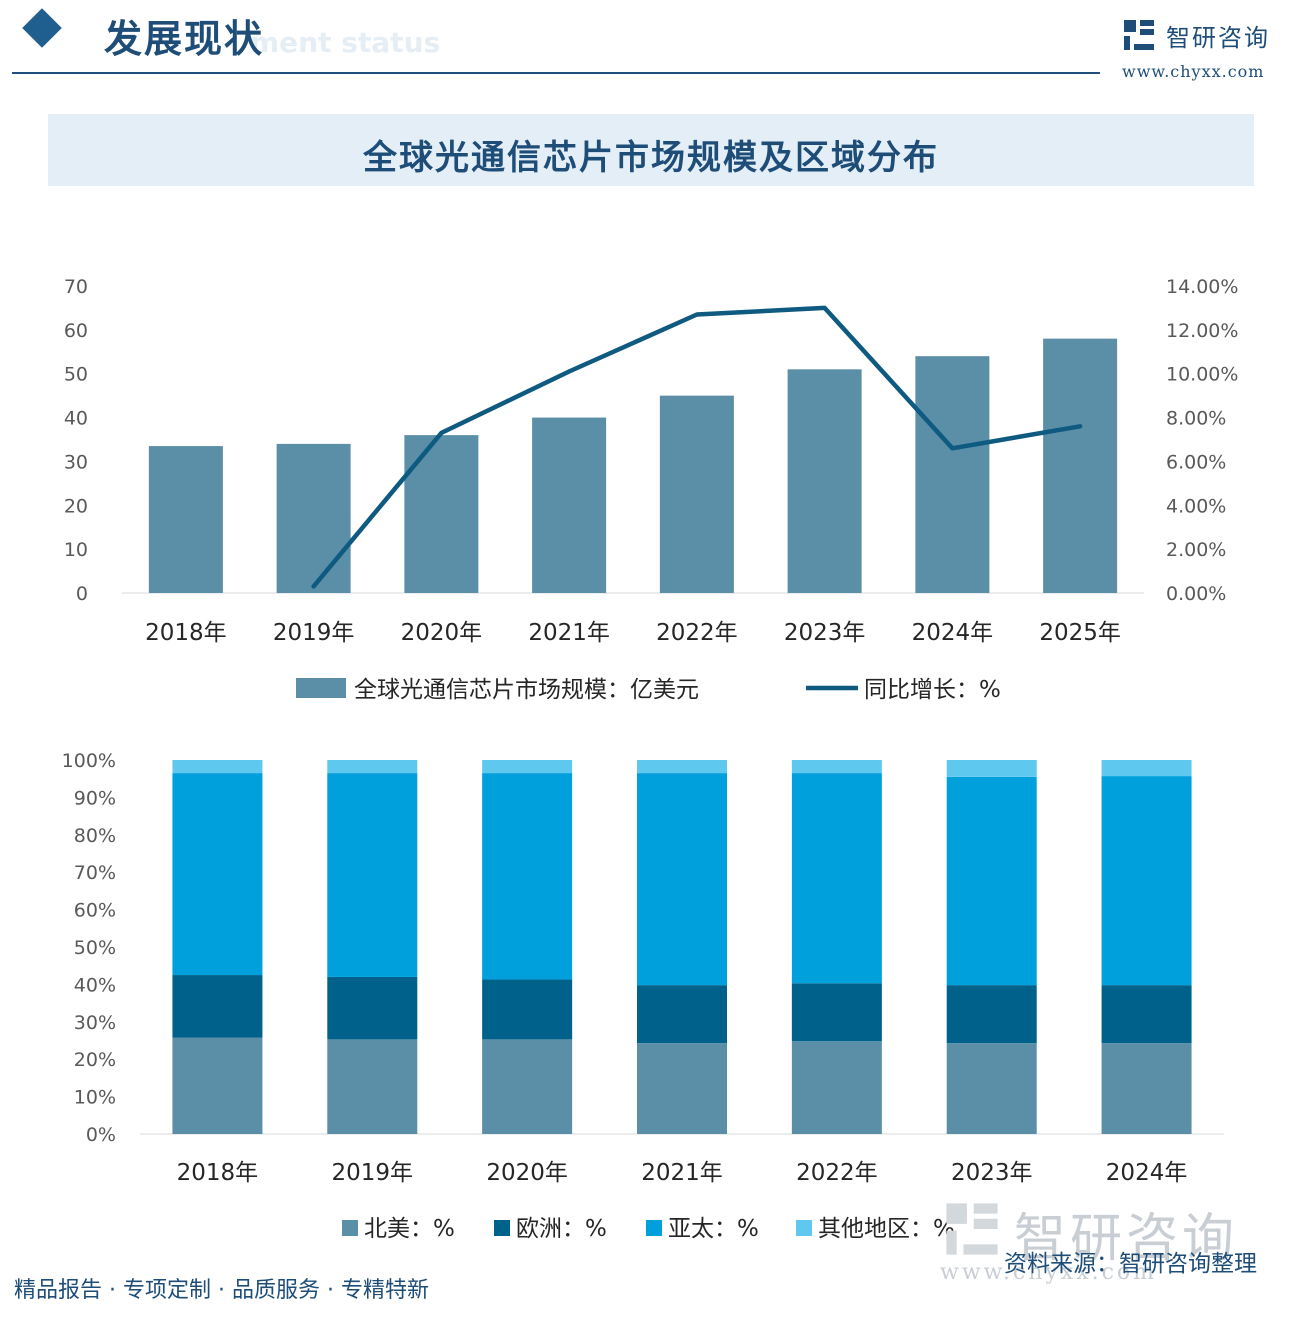 This screenshot has width=1310, height=1326. I want to click on header-ghost-text: ment status, so click(345, 42).